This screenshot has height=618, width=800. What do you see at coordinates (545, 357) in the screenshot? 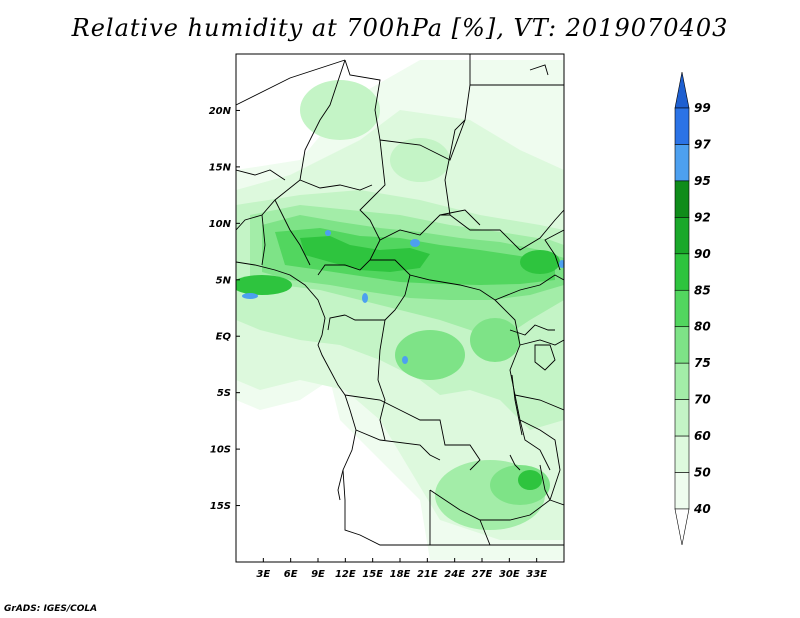
I see `lake-victoria` at bounding box center [545, 357].